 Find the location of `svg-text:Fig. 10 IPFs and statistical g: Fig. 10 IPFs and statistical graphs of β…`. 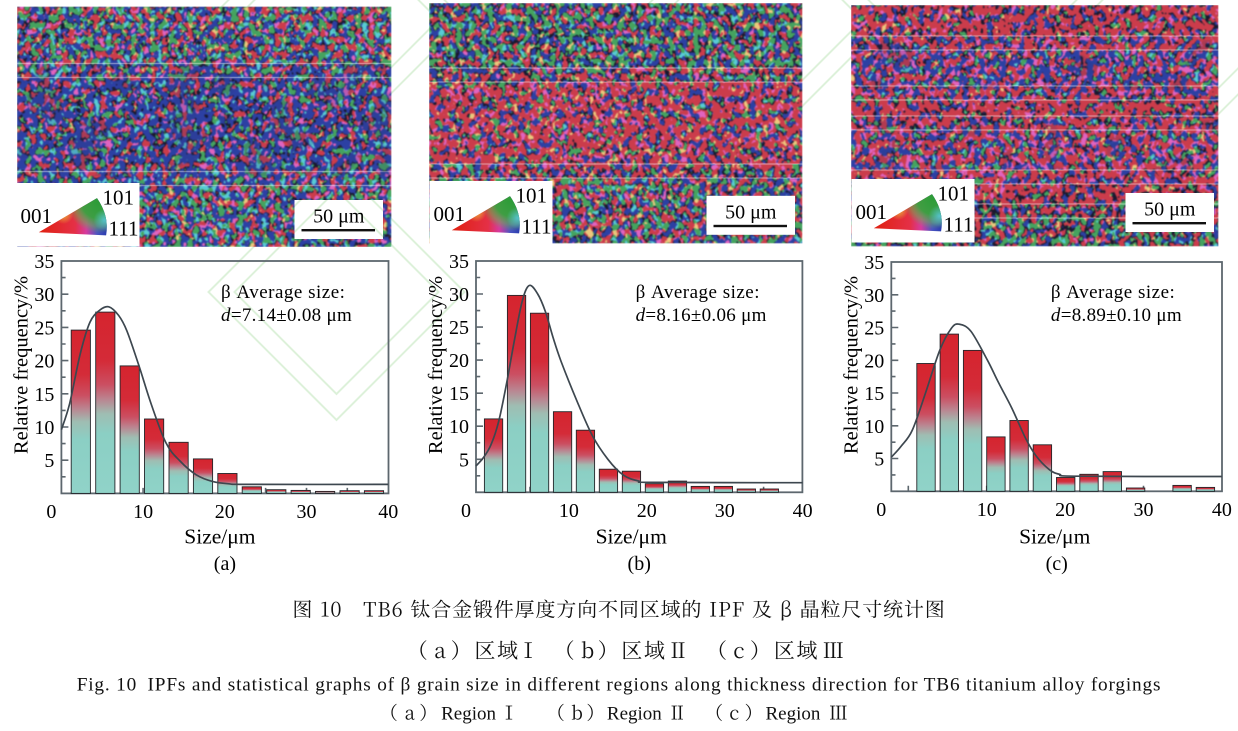

svg-text:Fig. 10 IPFs and statistical g: Fig. 10 IPFs and statistical graphs of β… is located at coordinates (619, 685).